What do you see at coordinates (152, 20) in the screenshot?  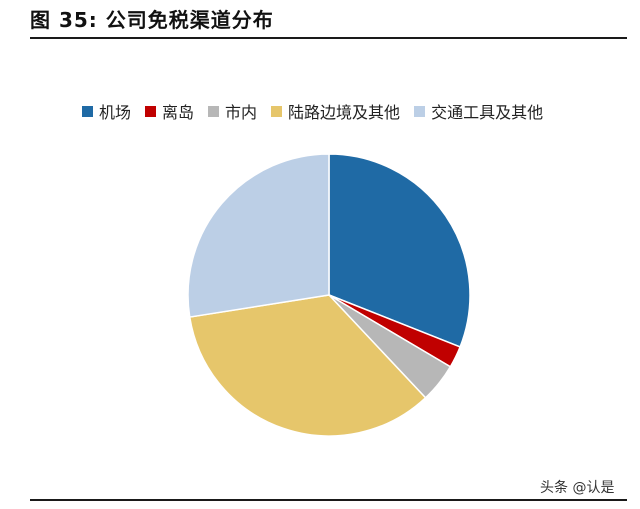 I see `page-title: 图 35: 公司免税渠道分布` at bounding box center [152, 20].